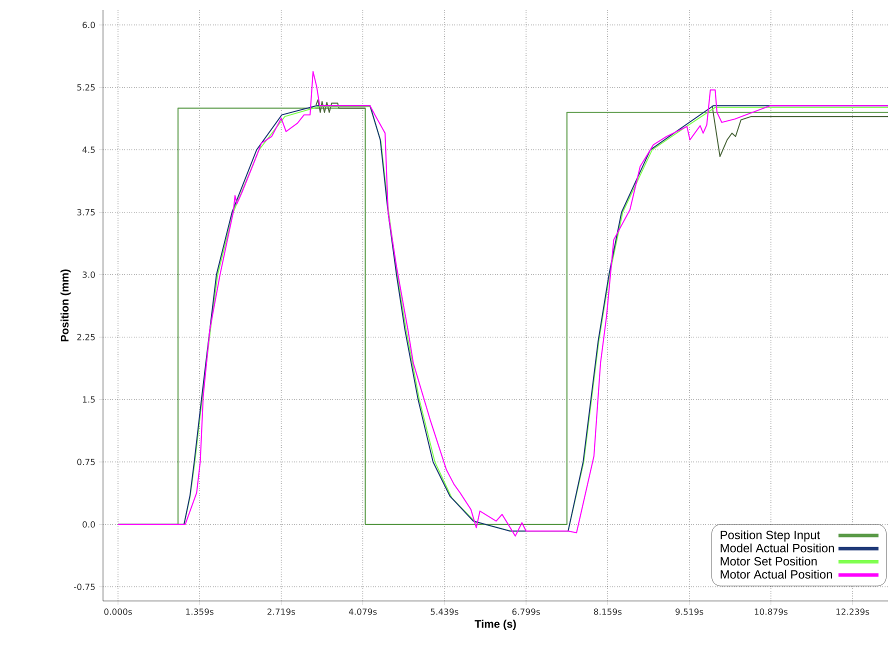 Image resolution: width=891 pixels, height=659 pixels. What do you see at coordinates (86, 337) in the screenshot?
I see `y-tick-label: 2.25` at bounding box center [86, 337].